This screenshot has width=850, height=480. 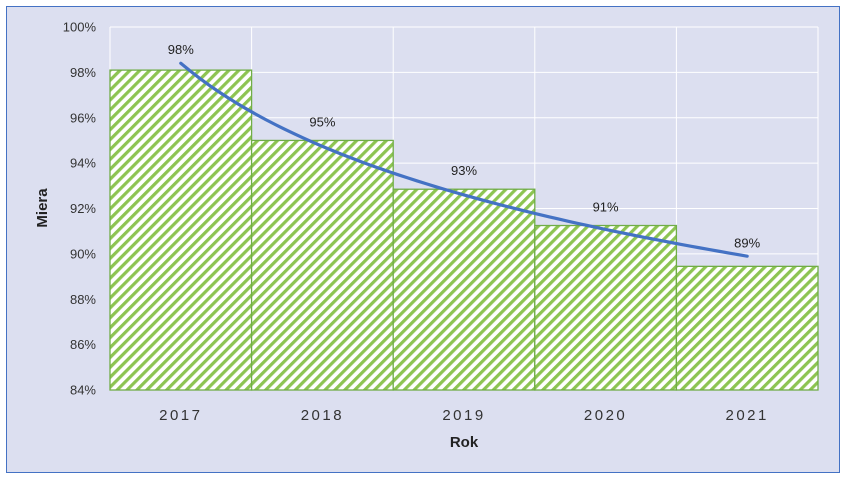 I want to click on data-label: 98%, so click(x=181, y=49).